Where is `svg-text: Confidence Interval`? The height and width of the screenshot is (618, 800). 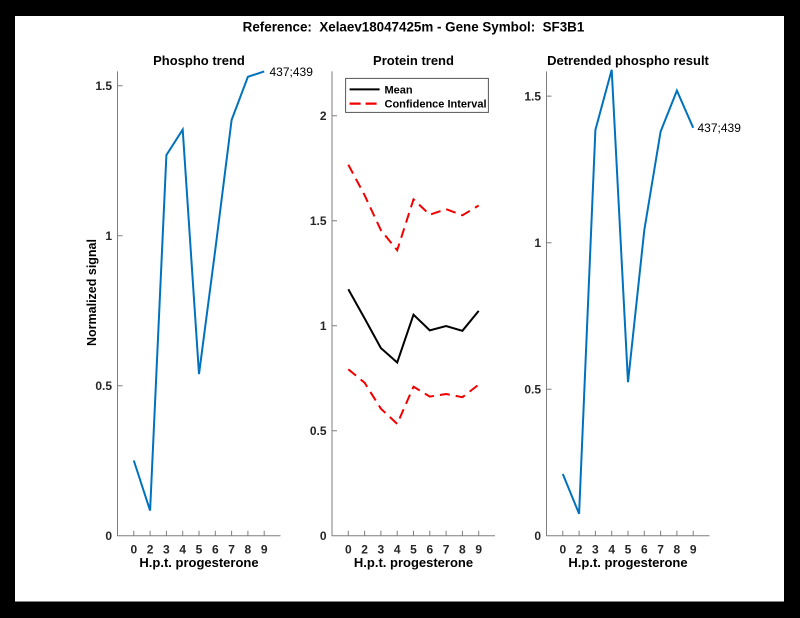 svg-text: Confidence Interval is located at coordinates (436, 105).